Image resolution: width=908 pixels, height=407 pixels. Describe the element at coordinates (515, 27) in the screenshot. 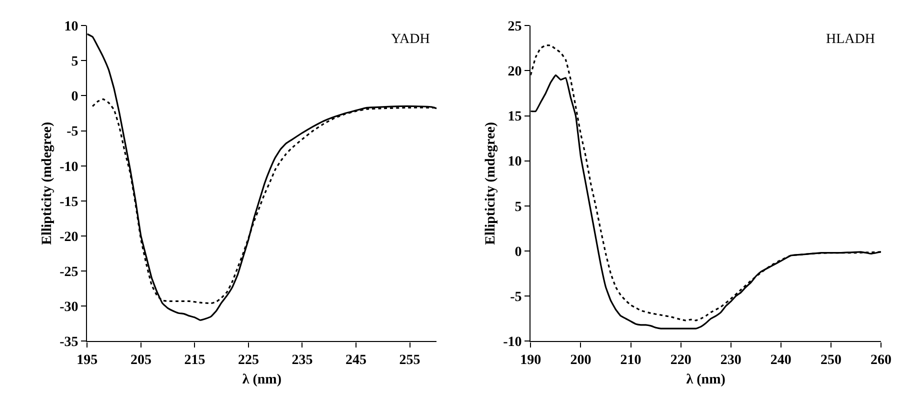

I see `y-tick-label: 25` at that location.